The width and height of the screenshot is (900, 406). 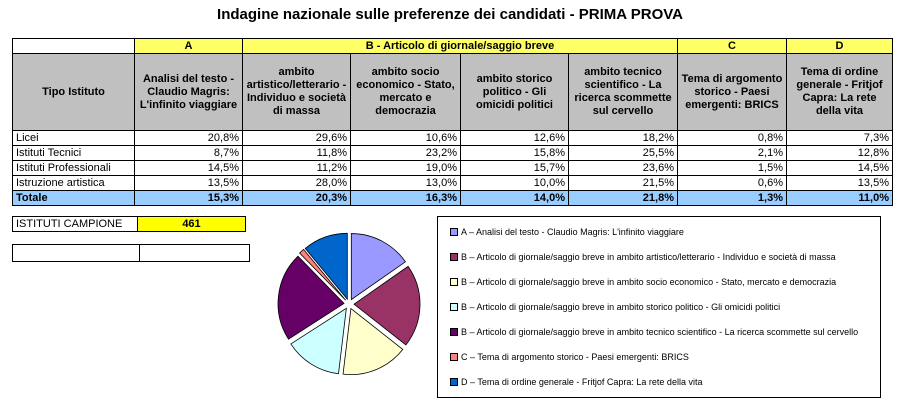 I want to click on total-cell: 11,0%, so click(x=839, y=198).